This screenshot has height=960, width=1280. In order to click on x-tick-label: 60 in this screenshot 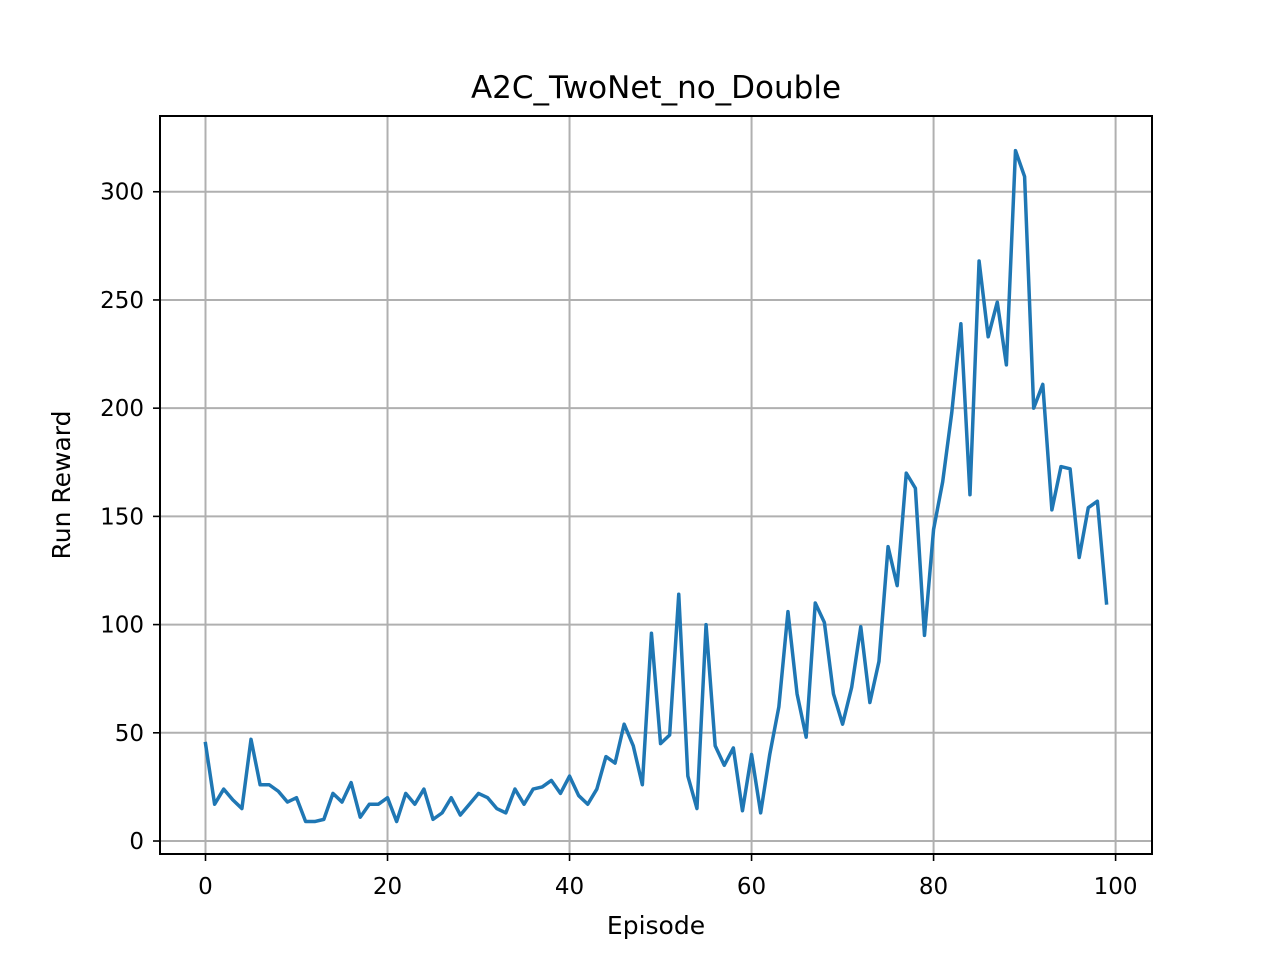, I will do `click(751, 887)`.